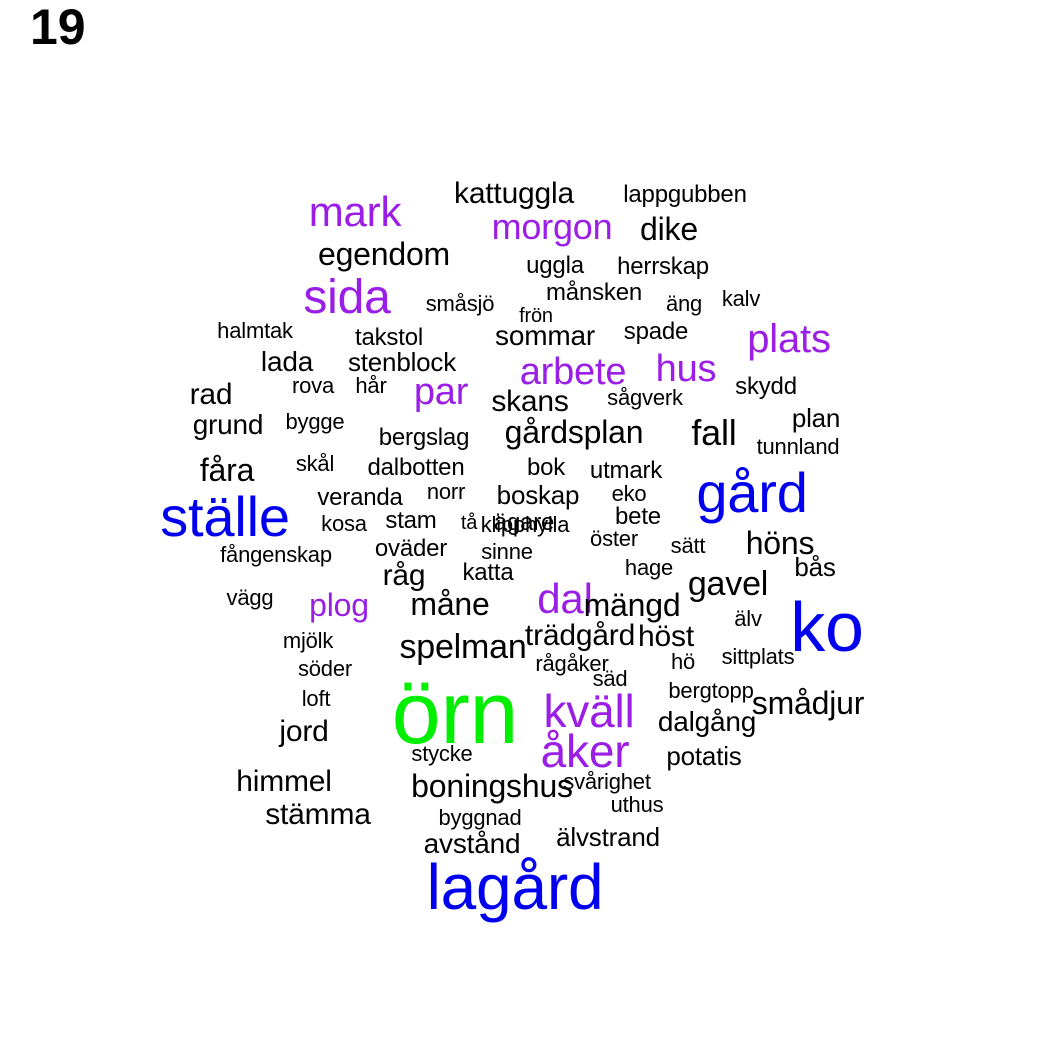 The width and height of the screenshot is (1050, 1050). I want to click on word-cloud-term: spelman, so click(463, 647).